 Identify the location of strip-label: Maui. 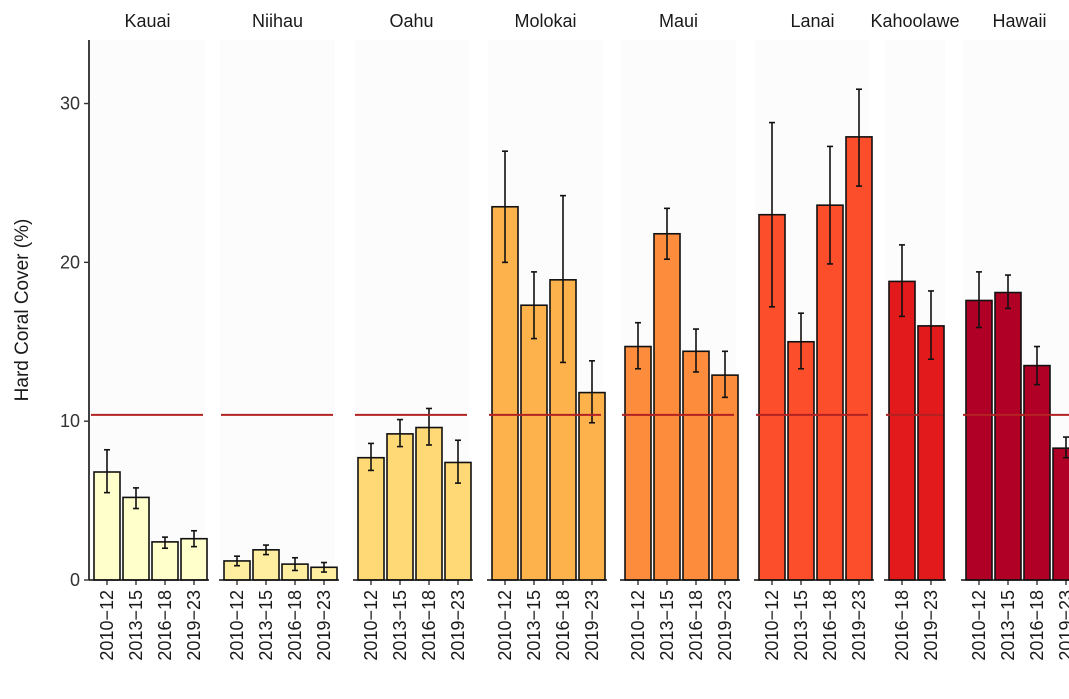
(678, 21).